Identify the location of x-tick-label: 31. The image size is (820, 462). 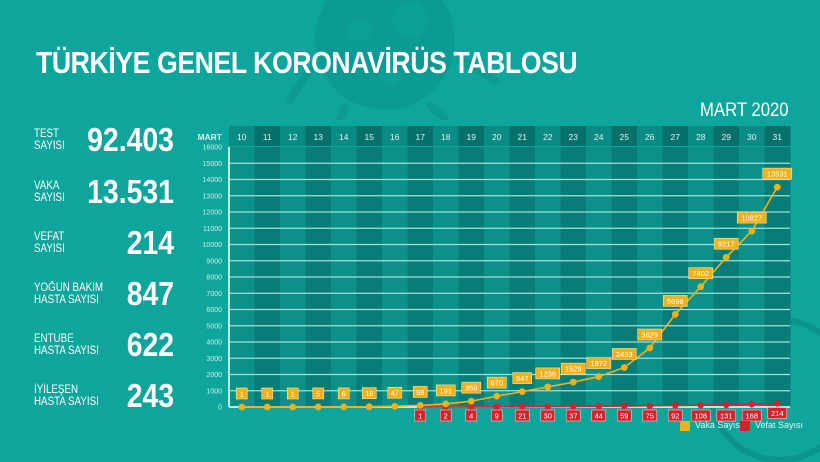
(778, 137).